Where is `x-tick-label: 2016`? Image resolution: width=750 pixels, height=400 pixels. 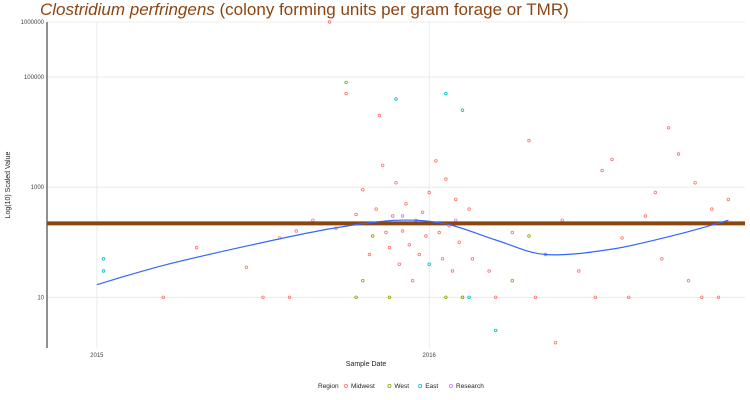
x-tick-label: 2016 is located at coordinates (430, 356).